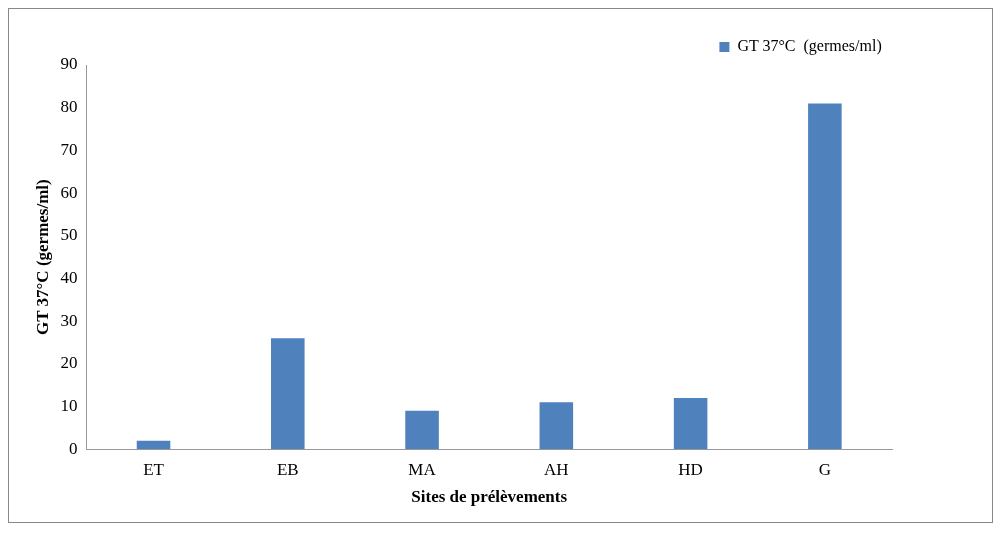 Image resolution: width=1006 pixels, height=533 pixels. What do you see at coordinates (69, 277) in the screenshot?
I see `y-tick-label: 40` at bounding box center [69, 277].